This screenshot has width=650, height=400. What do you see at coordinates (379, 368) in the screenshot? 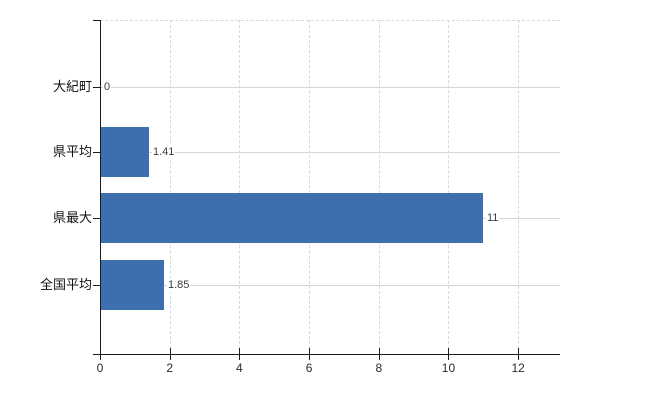
I see `x-tick-label: 8` at bounding box center [379, 368].